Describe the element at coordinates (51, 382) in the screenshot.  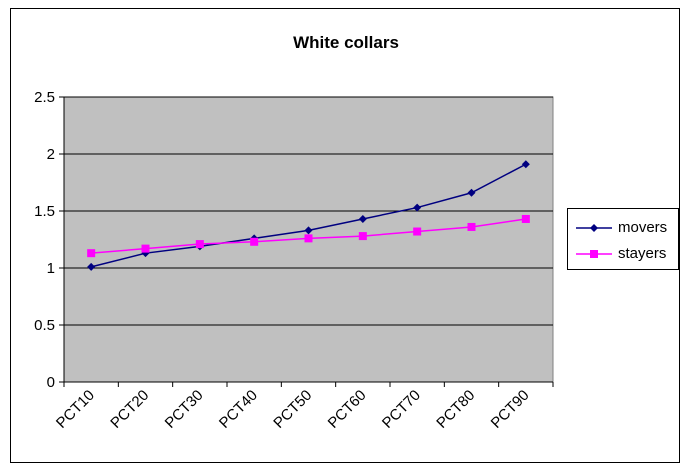
I see `y-tick-label: 0` at that location.